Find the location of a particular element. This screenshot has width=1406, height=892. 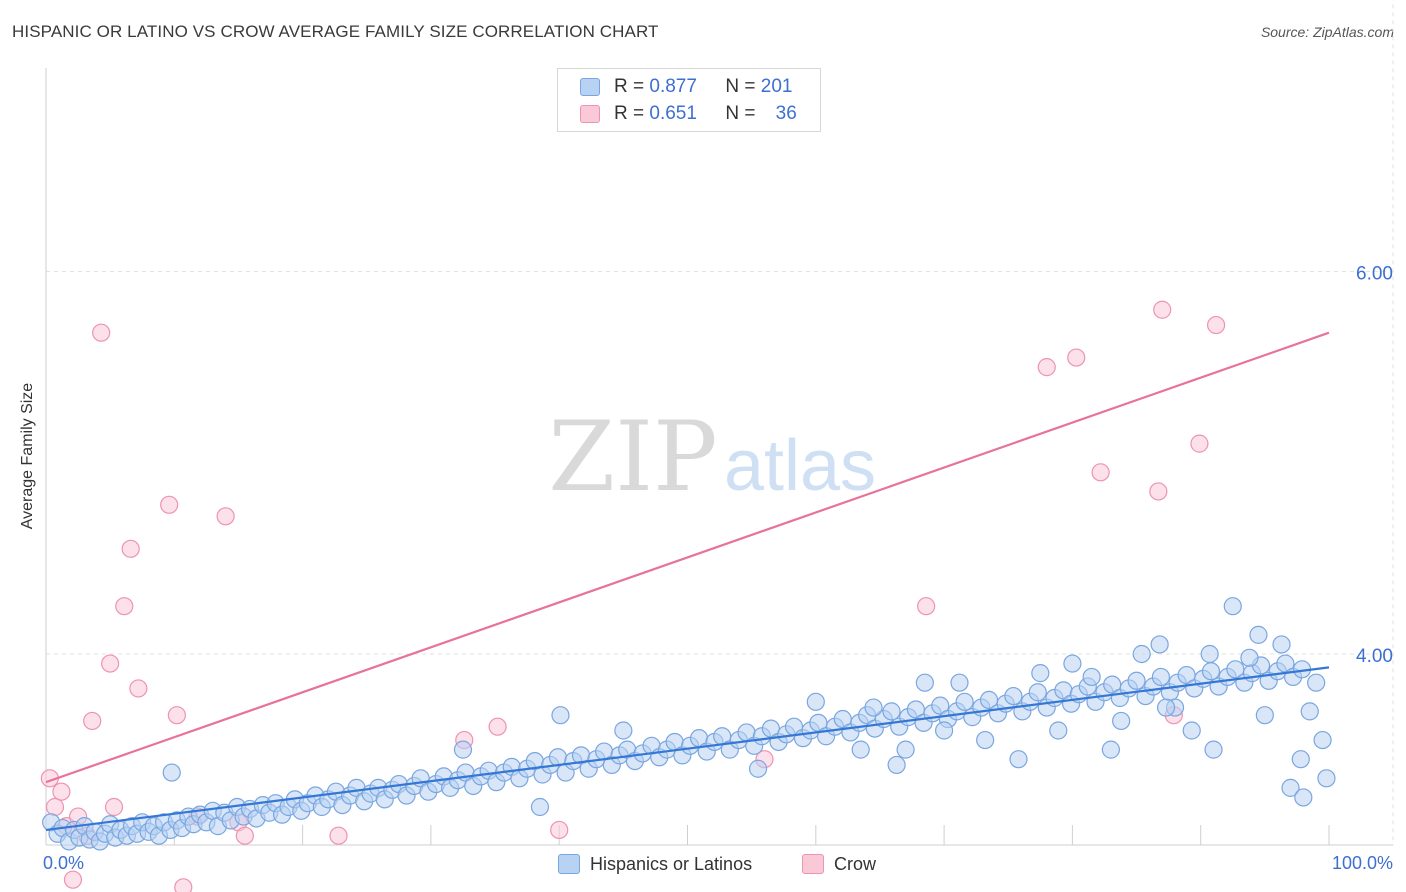

bottom-legend-crow: Crow is located at coordinates (839, 864).